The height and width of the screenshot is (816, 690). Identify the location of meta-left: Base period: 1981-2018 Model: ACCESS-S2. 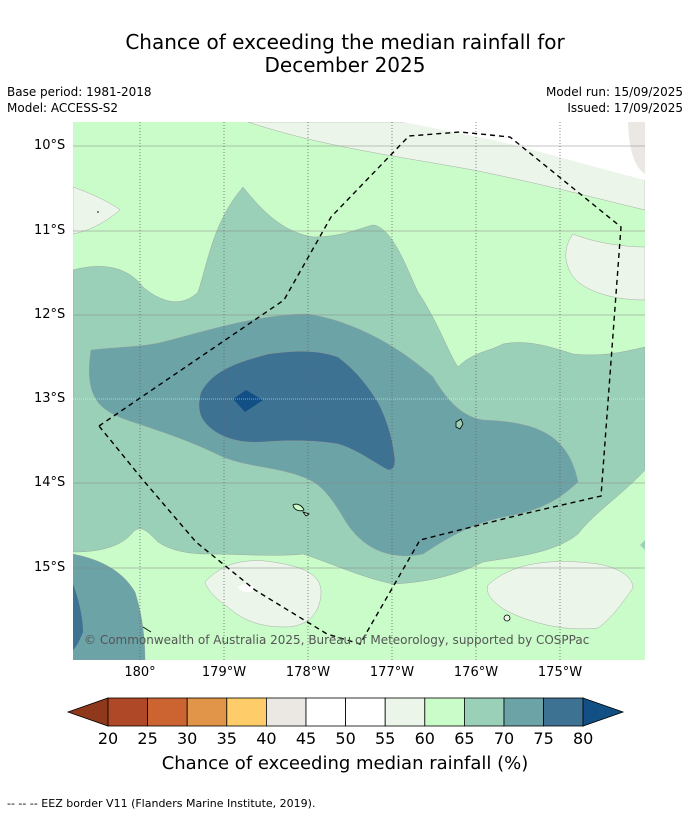
(79, 100).